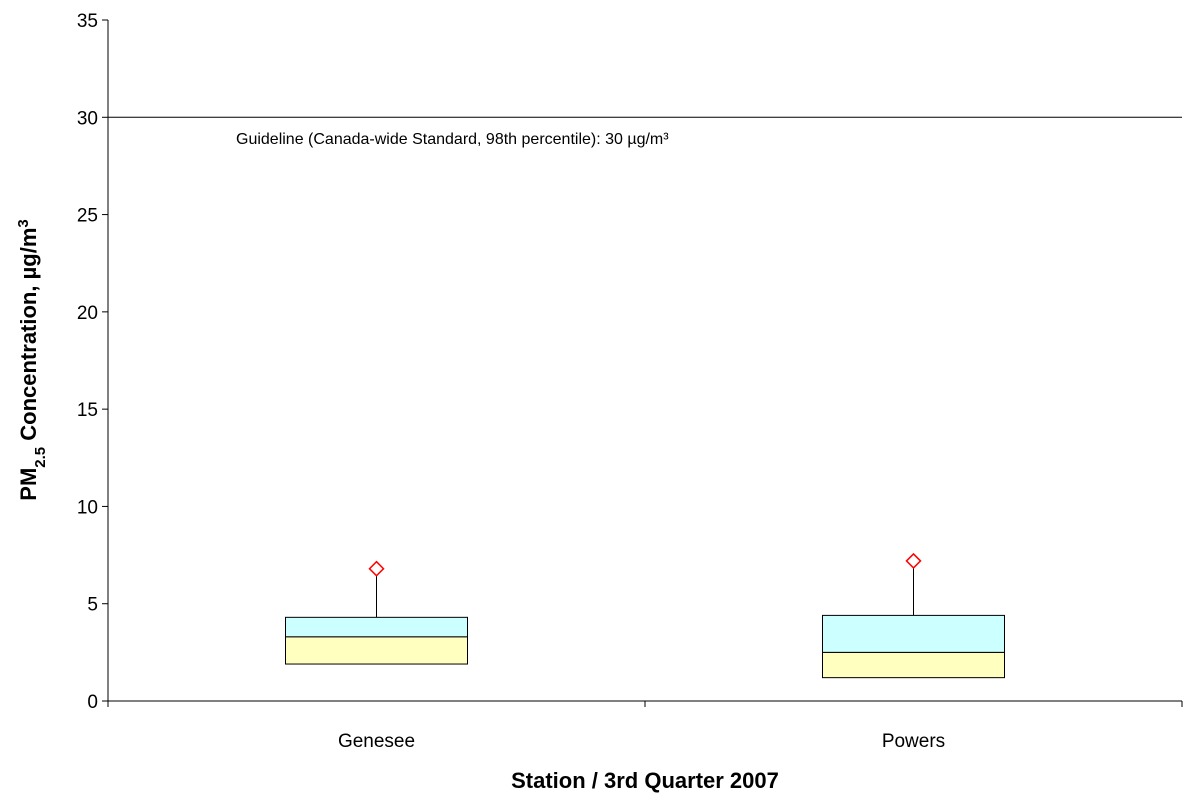 The height and width of the screenshot is (802, 1195). Describe the element at coordinates (23, 223) in the screenshot. I see `y-label-sup: 3` at that location.